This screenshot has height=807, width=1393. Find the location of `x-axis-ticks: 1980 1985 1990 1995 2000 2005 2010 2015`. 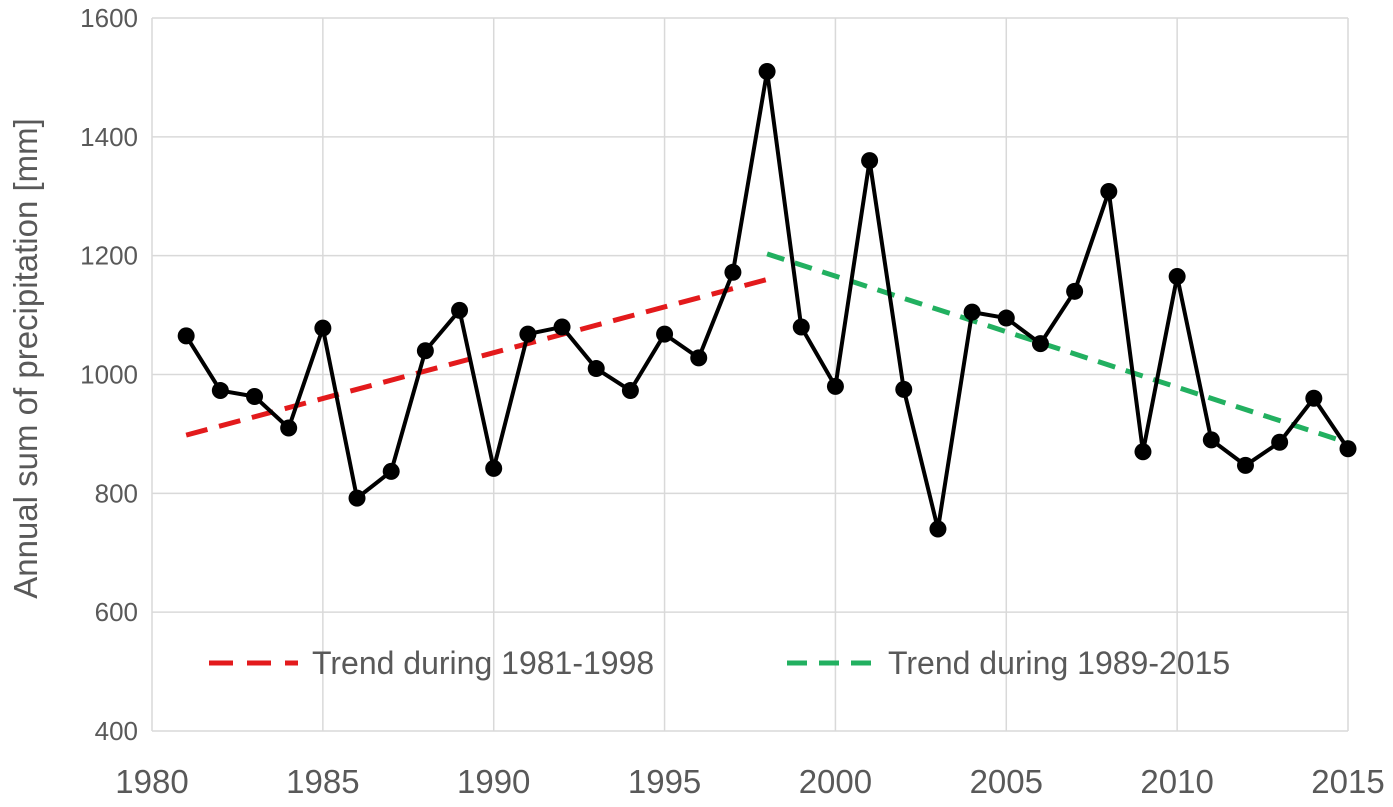

x-axis-ticks: 1980 1985 1990 1995 2000 2005 2010 2015 is located at coordinates (749, 781).